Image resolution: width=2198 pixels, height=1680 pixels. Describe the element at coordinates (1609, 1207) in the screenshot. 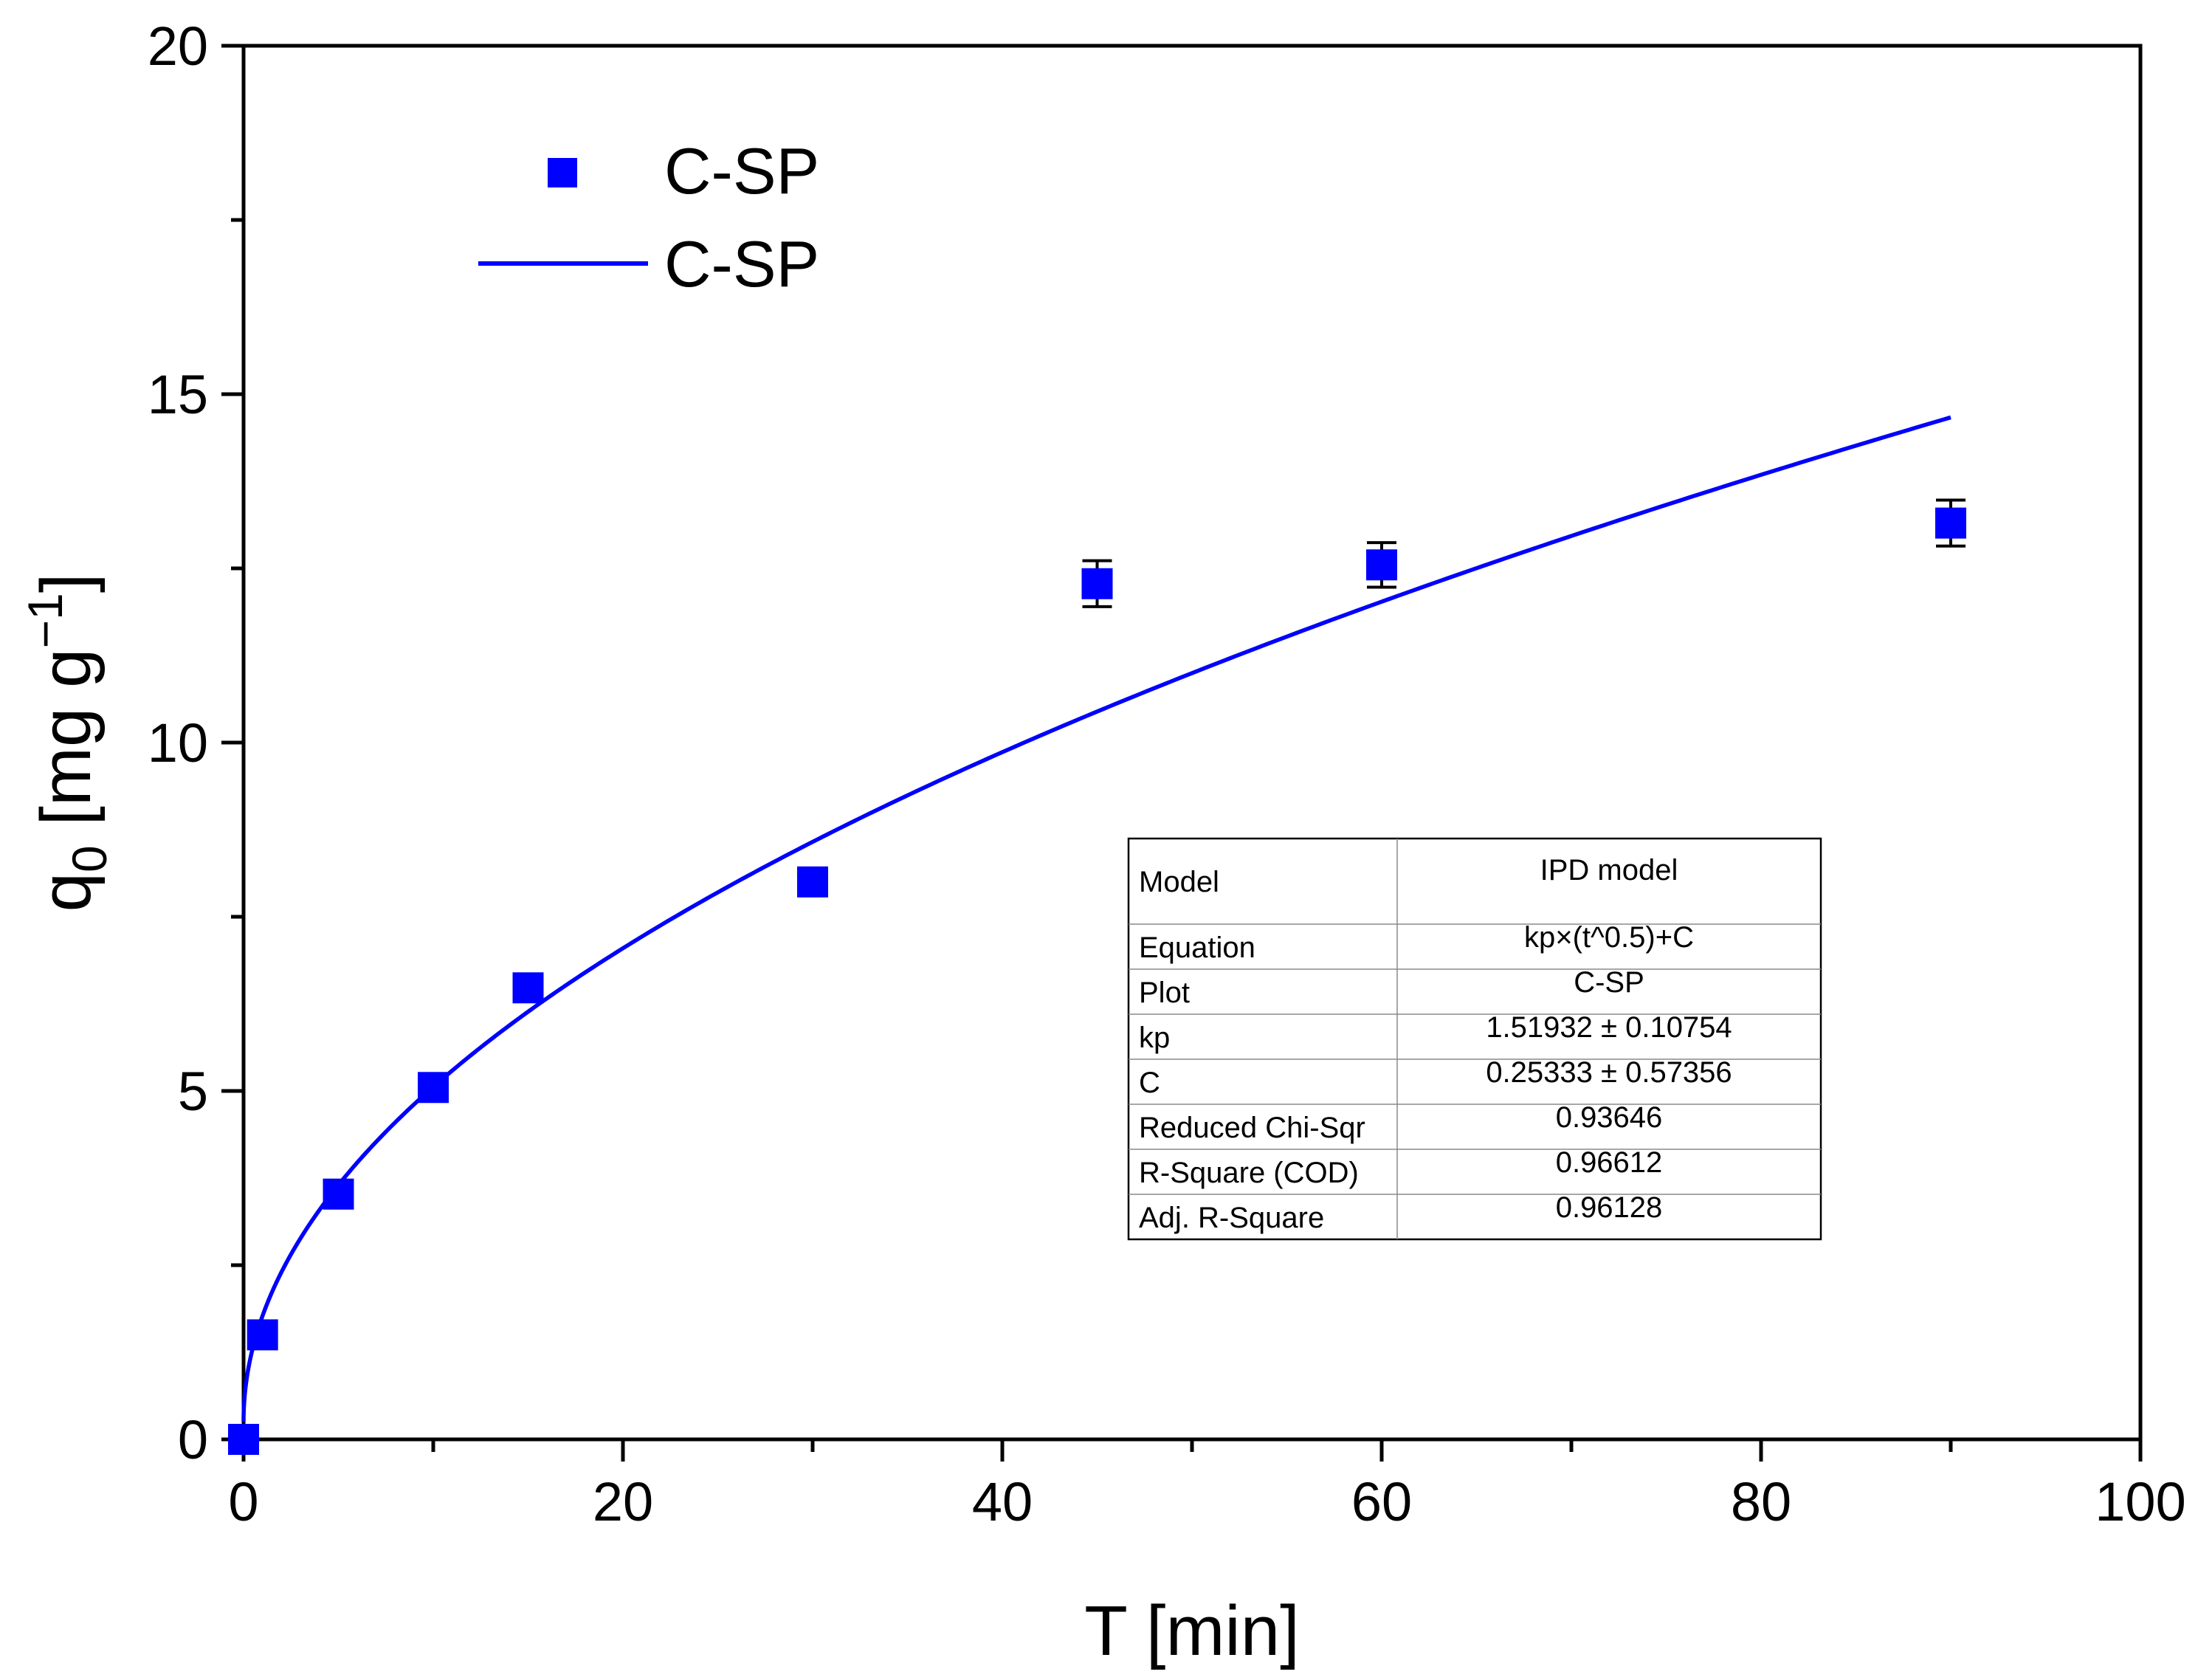

I see `table-cell-value: 0.96128` at that location.